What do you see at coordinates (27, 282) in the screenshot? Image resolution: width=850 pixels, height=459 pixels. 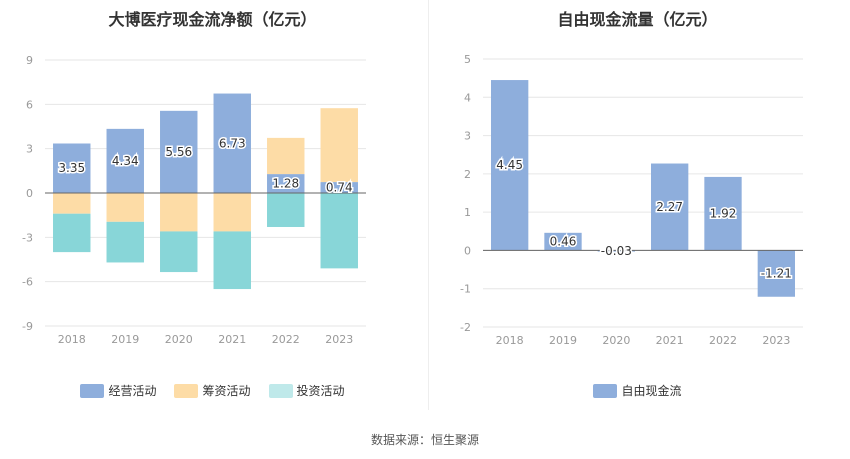 I see `left-chart-y-tick-label: -6` at bounding box center [27, 282].